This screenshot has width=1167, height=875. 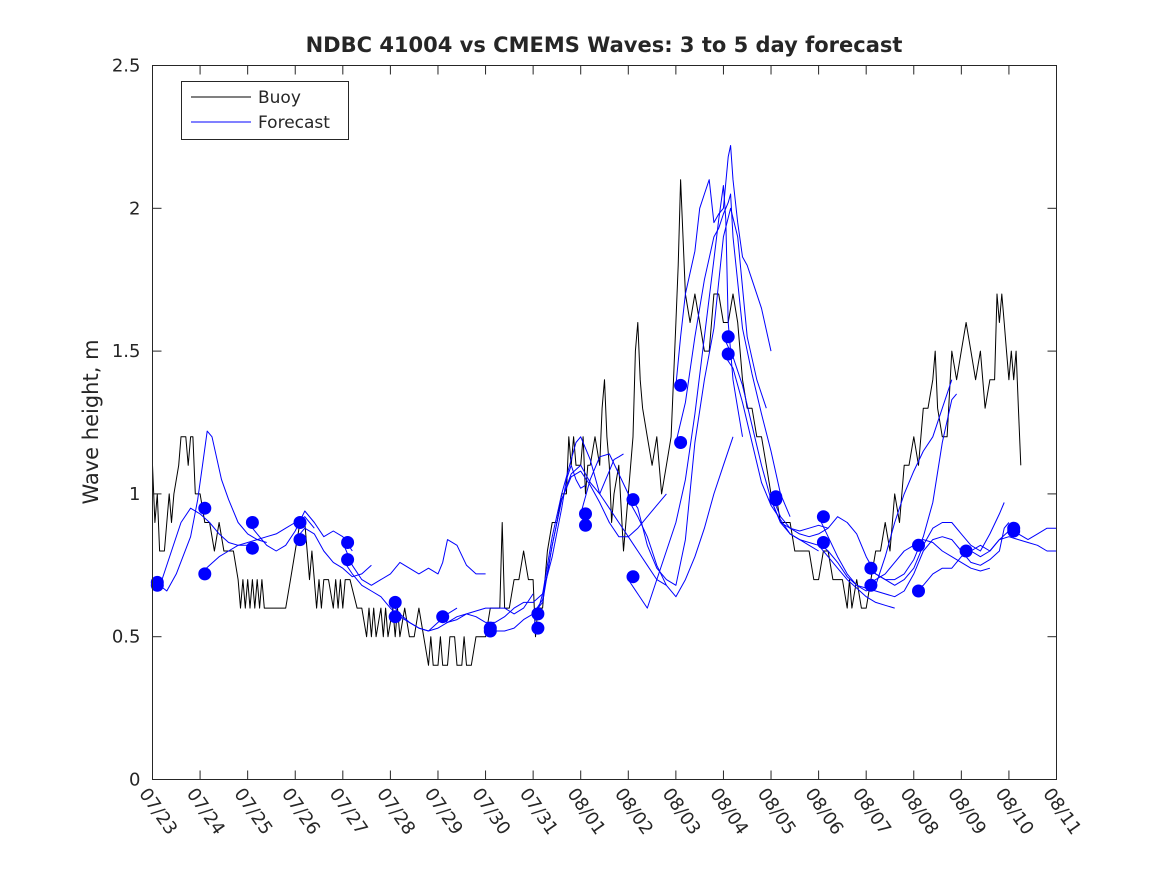 What do you see at coordinates (134, 494) in the screenshot?
I see `y-tick-label: 1` at bounding box center [134, 494].